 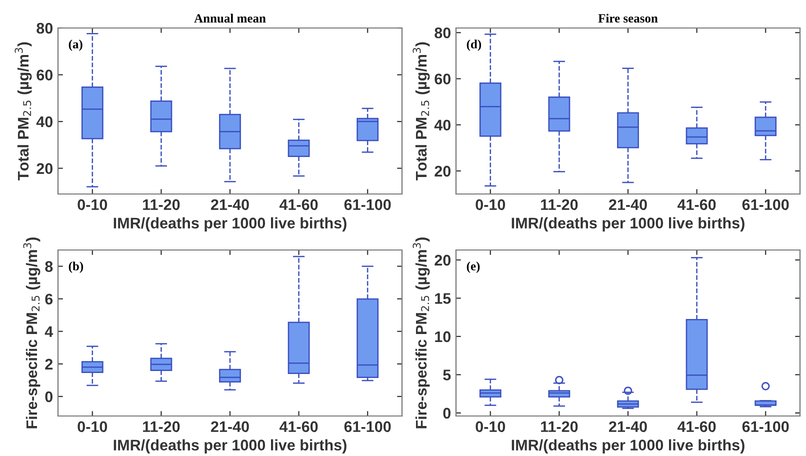 What do you see at coordinates (447, 375) in the screenshot?
I see `y-tick-label: 5` at bounding box center [447, 375].